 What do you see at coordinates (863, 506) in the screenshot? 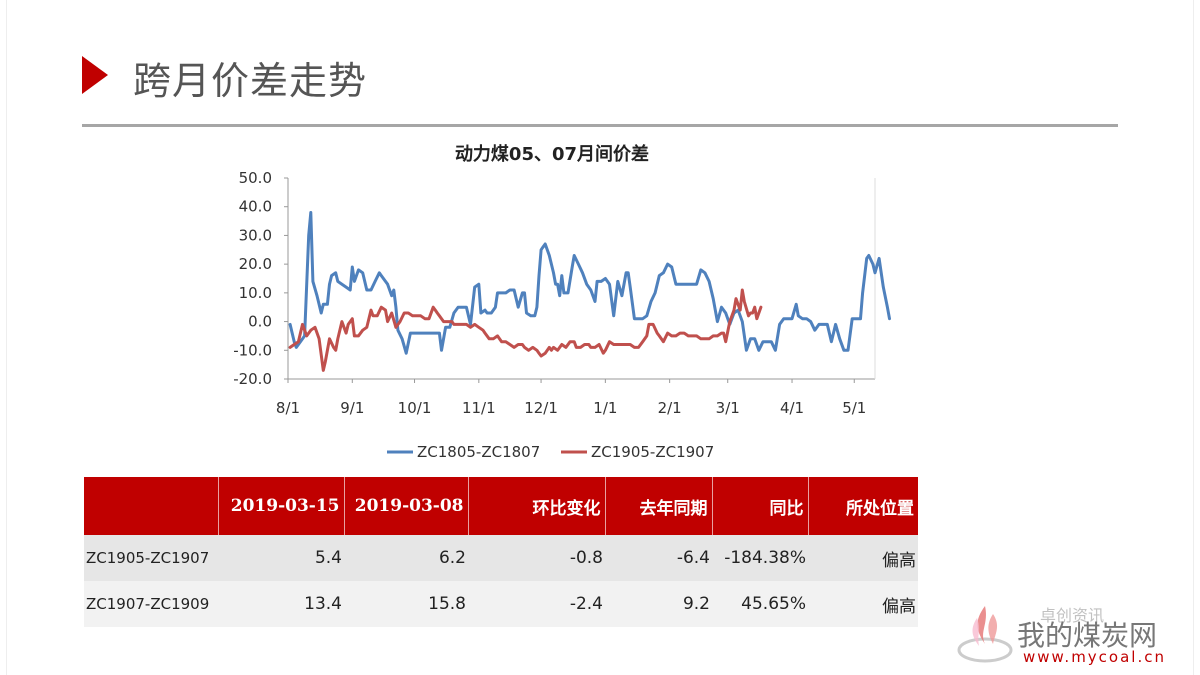
I see `table-header-cell: 所处位置` at bounding box center [863, 506].